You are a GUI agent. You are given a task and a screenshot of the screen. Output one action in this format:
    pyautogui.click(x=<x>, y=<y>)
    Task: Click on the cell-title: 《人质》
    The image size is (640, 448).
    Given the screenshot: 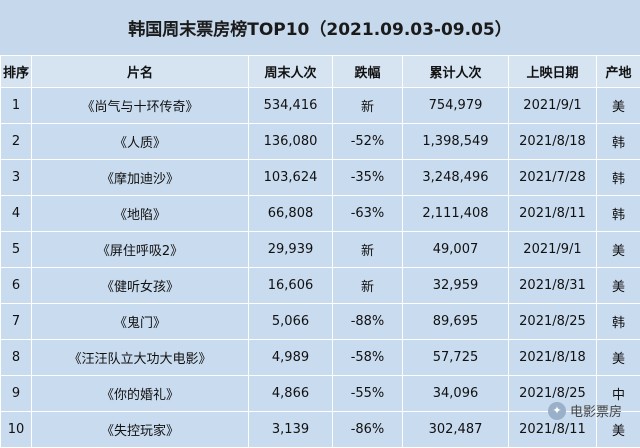 What is the action you would take?
    pyautogui.click(x=140, y=142)
    